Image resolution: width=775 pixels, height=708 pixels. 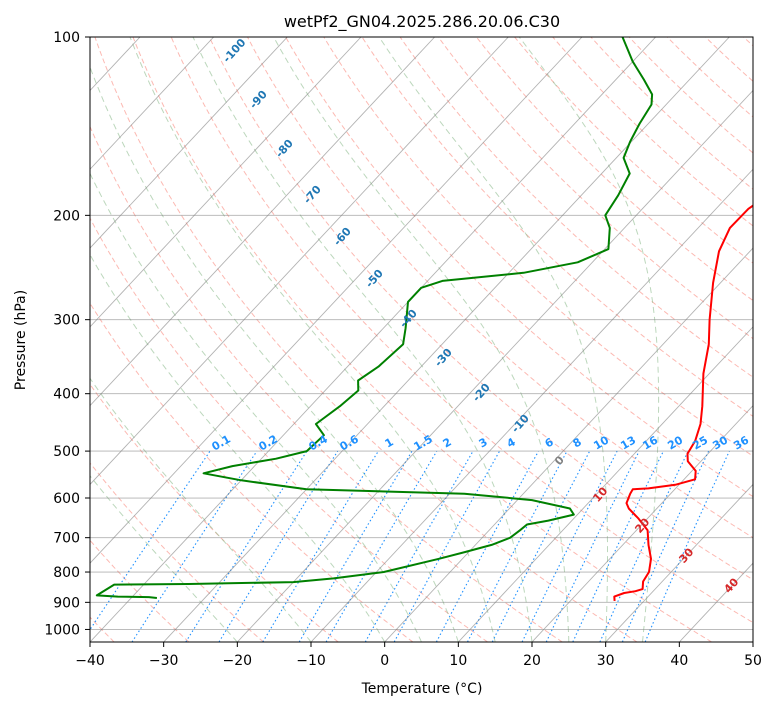 What do you see at coordinates (458, 661) in the screenshot?
I see `x-tick-label: 10` at bounding box center [458, 661].